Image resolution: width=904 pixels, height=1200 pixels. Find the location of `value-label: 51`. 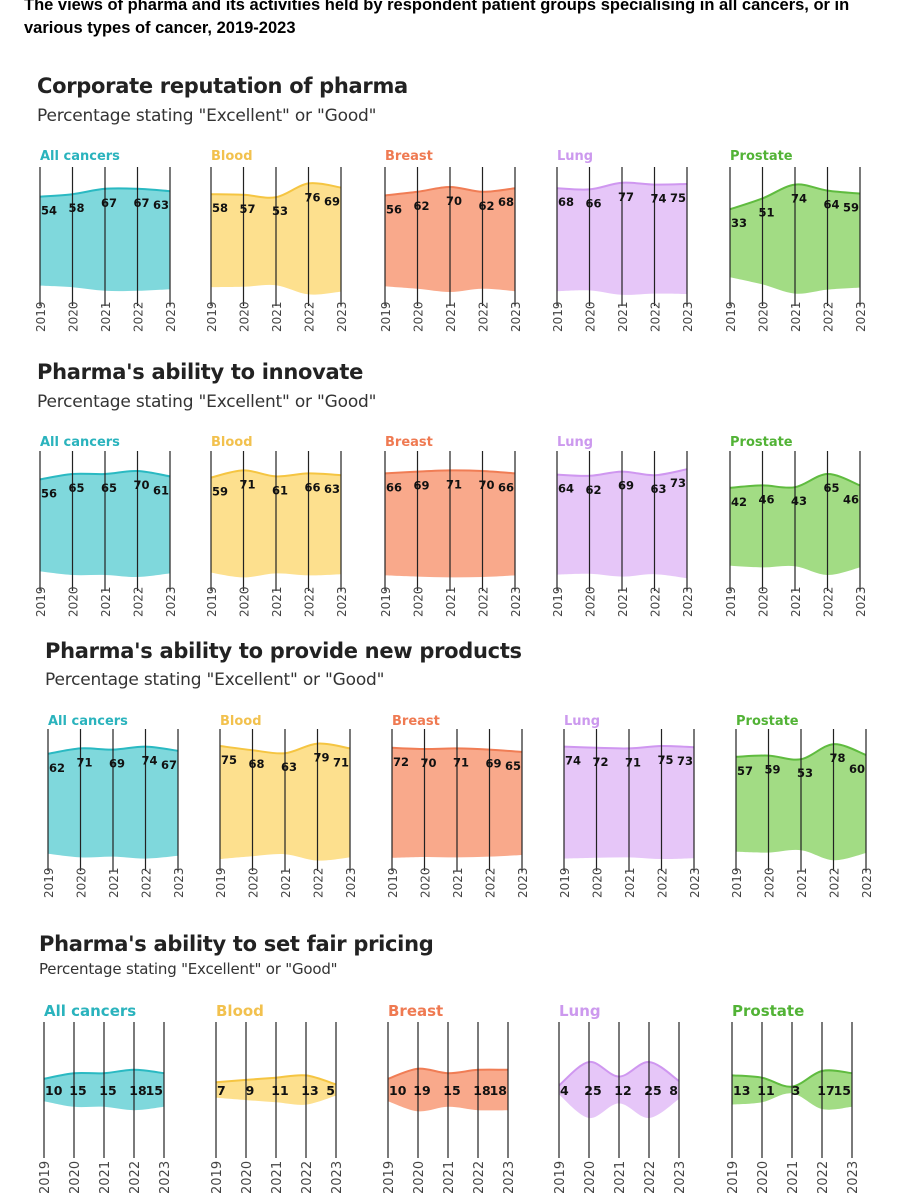

value-label: 51 is located at coordinates (766, 212).